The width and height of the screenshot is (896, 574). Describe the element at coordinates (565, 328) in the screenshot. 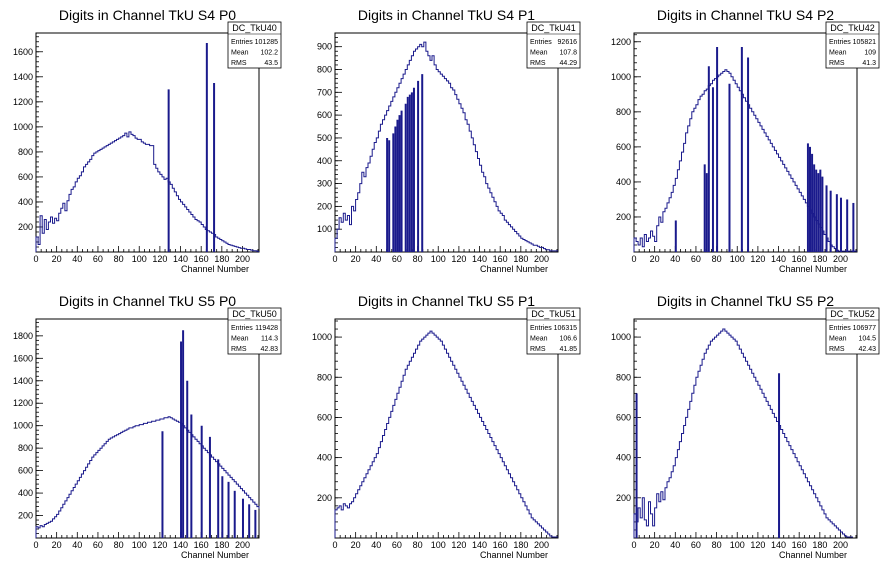

I see `stats-value: 106315` at that location.